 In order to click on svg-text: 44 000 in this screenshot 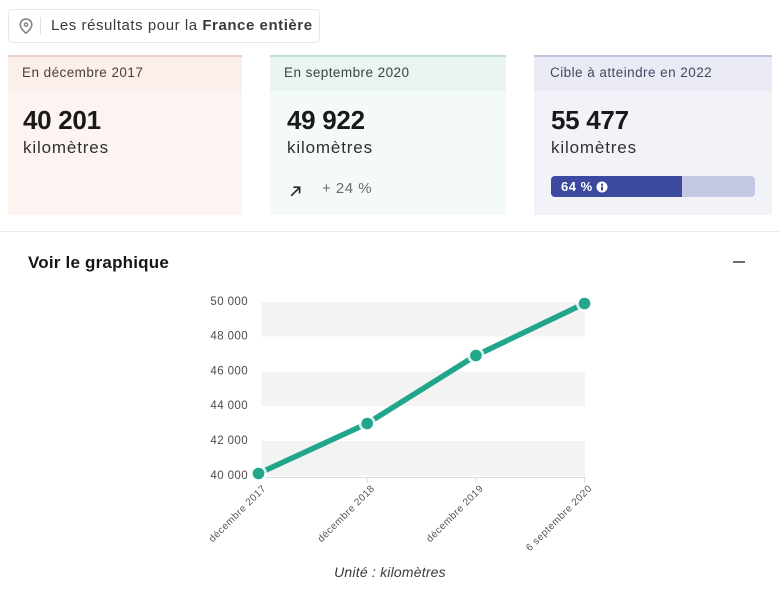, I will do `click(229, 406)`.